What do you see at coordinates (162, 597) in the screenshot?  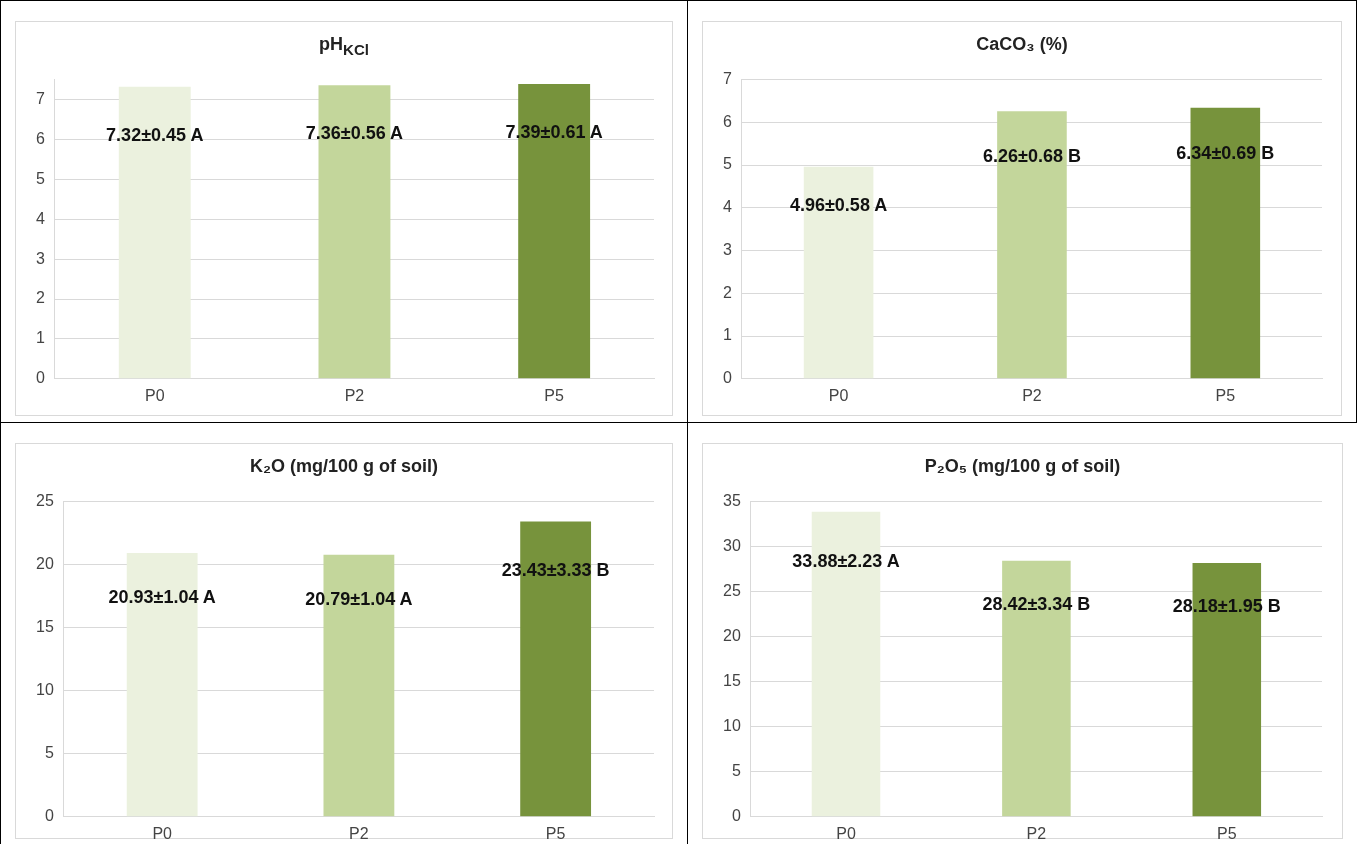 I see `data-label: 20.93±1.04 A` at bounding box center [162, 597].